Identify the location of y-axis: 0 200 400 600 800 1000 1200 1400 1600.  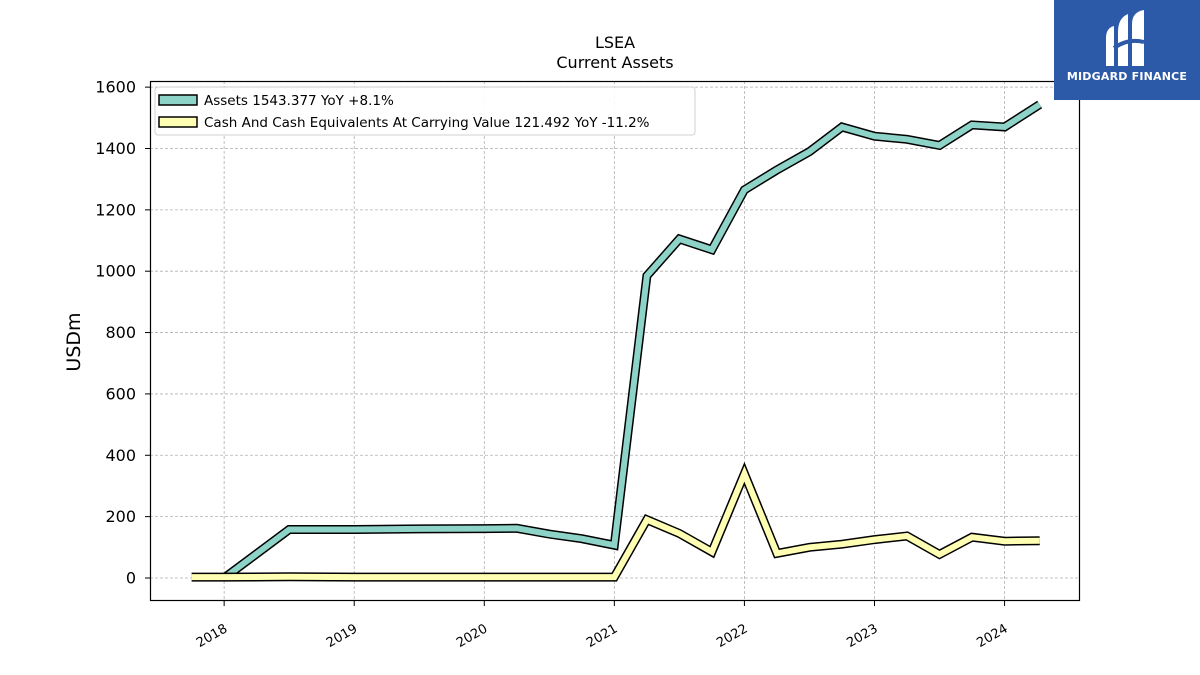
(122, 332).